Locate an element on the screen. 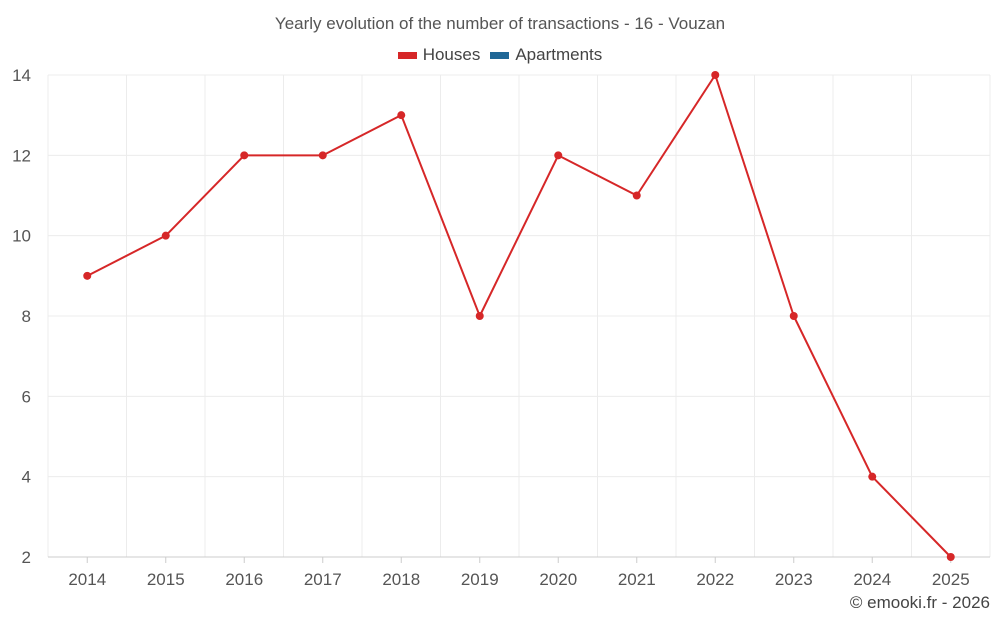 This screenshot has height=625, width=1000. credit-text: © emooki.fr - 2026 is located at coordinates (919, 602).